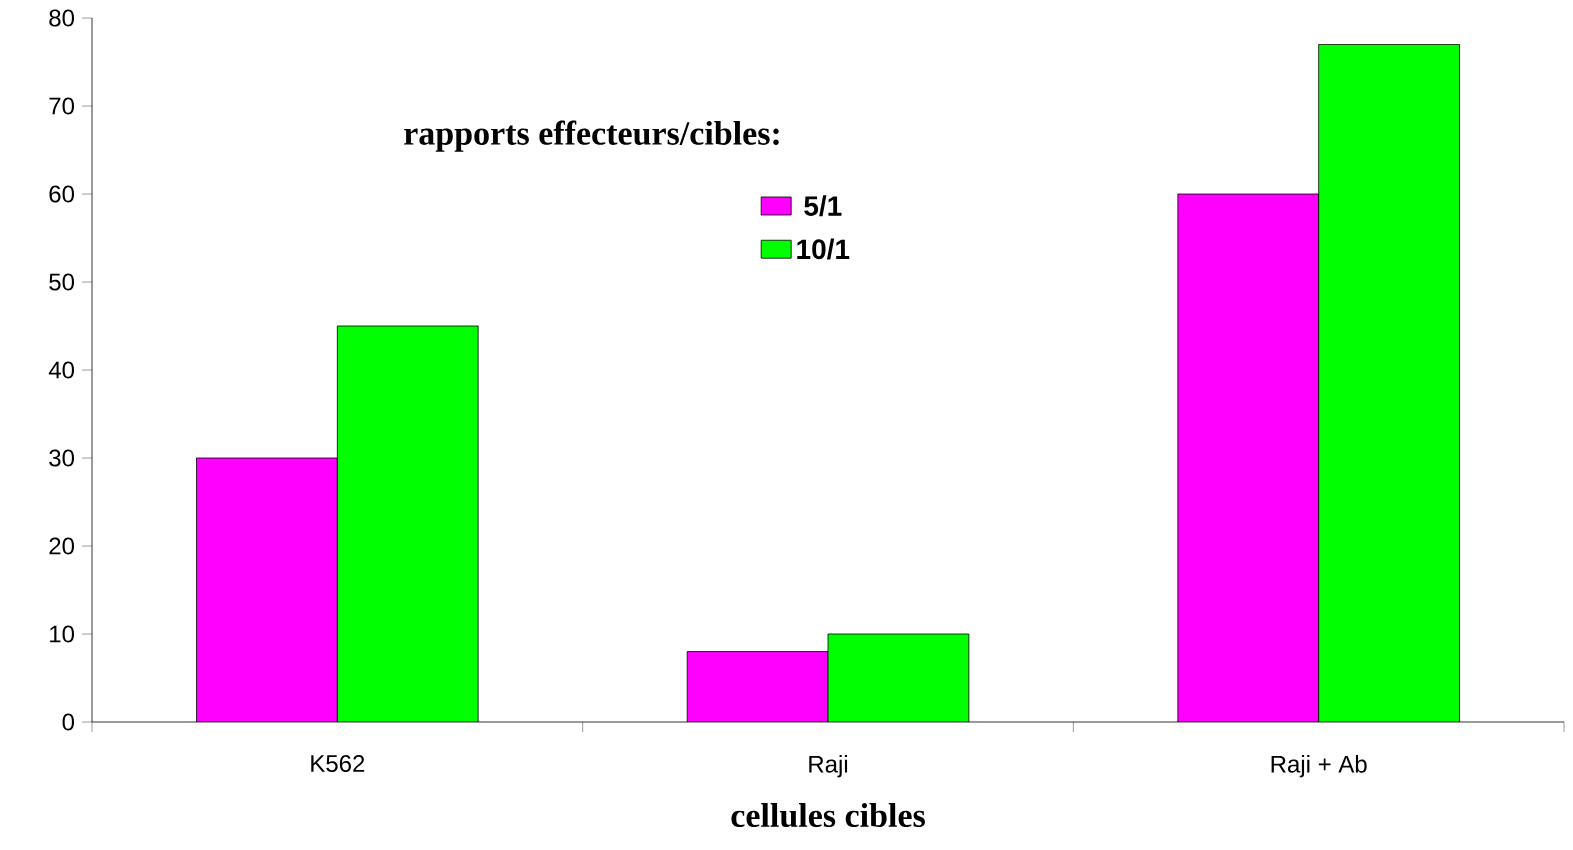 This screenshot has width=1573, height=850. I want to click on y-tick-label: 80, so click(62, 18).